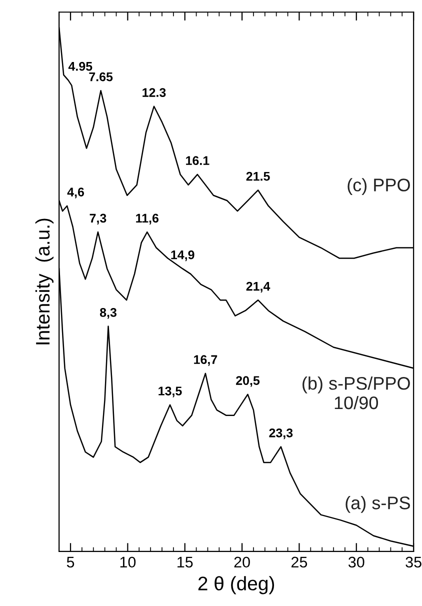  Describe the element at coordinates (236, 585) in the screenshot. I see `x-axis-title: 2 θ (deg)` at that location.